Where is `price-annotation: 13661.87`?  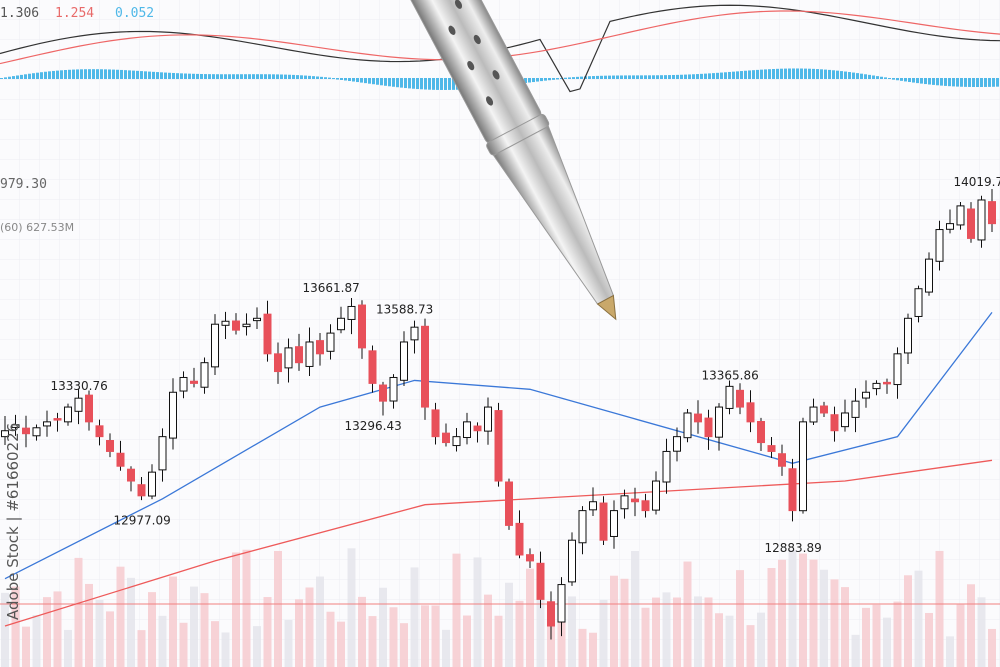
price-annotation: 13661.87 is located at coordinates (331, 288).